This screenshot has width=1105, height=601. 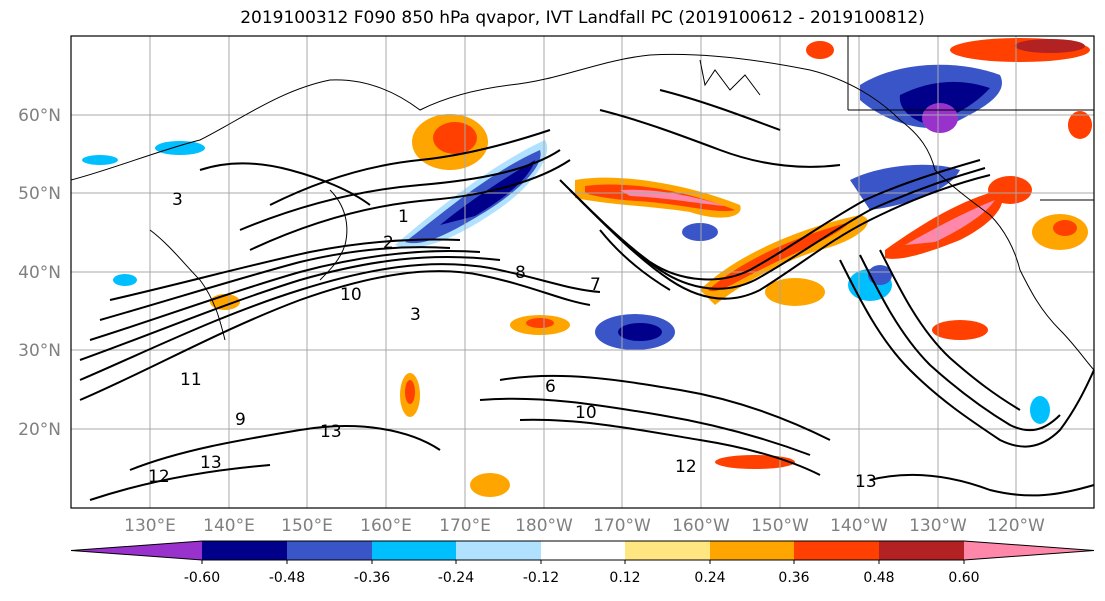 I want to click on contour-label: 2, so click(x=388, y=243).